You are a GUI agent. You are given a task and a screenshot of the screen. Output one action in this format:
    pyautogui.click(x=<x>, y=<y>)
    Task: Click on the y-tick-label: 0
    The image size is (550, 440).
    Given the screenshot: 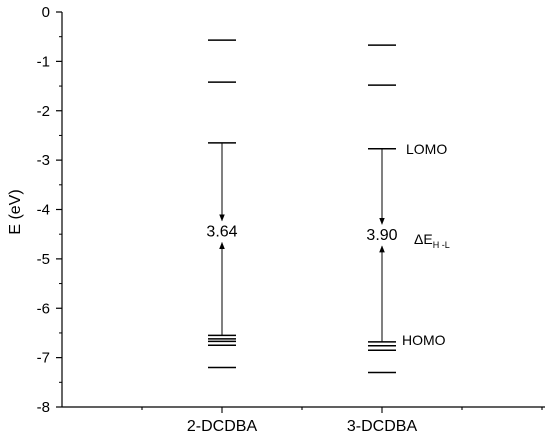 What is the action you would take?
    pyautogui.click(x=46, y=12)
    